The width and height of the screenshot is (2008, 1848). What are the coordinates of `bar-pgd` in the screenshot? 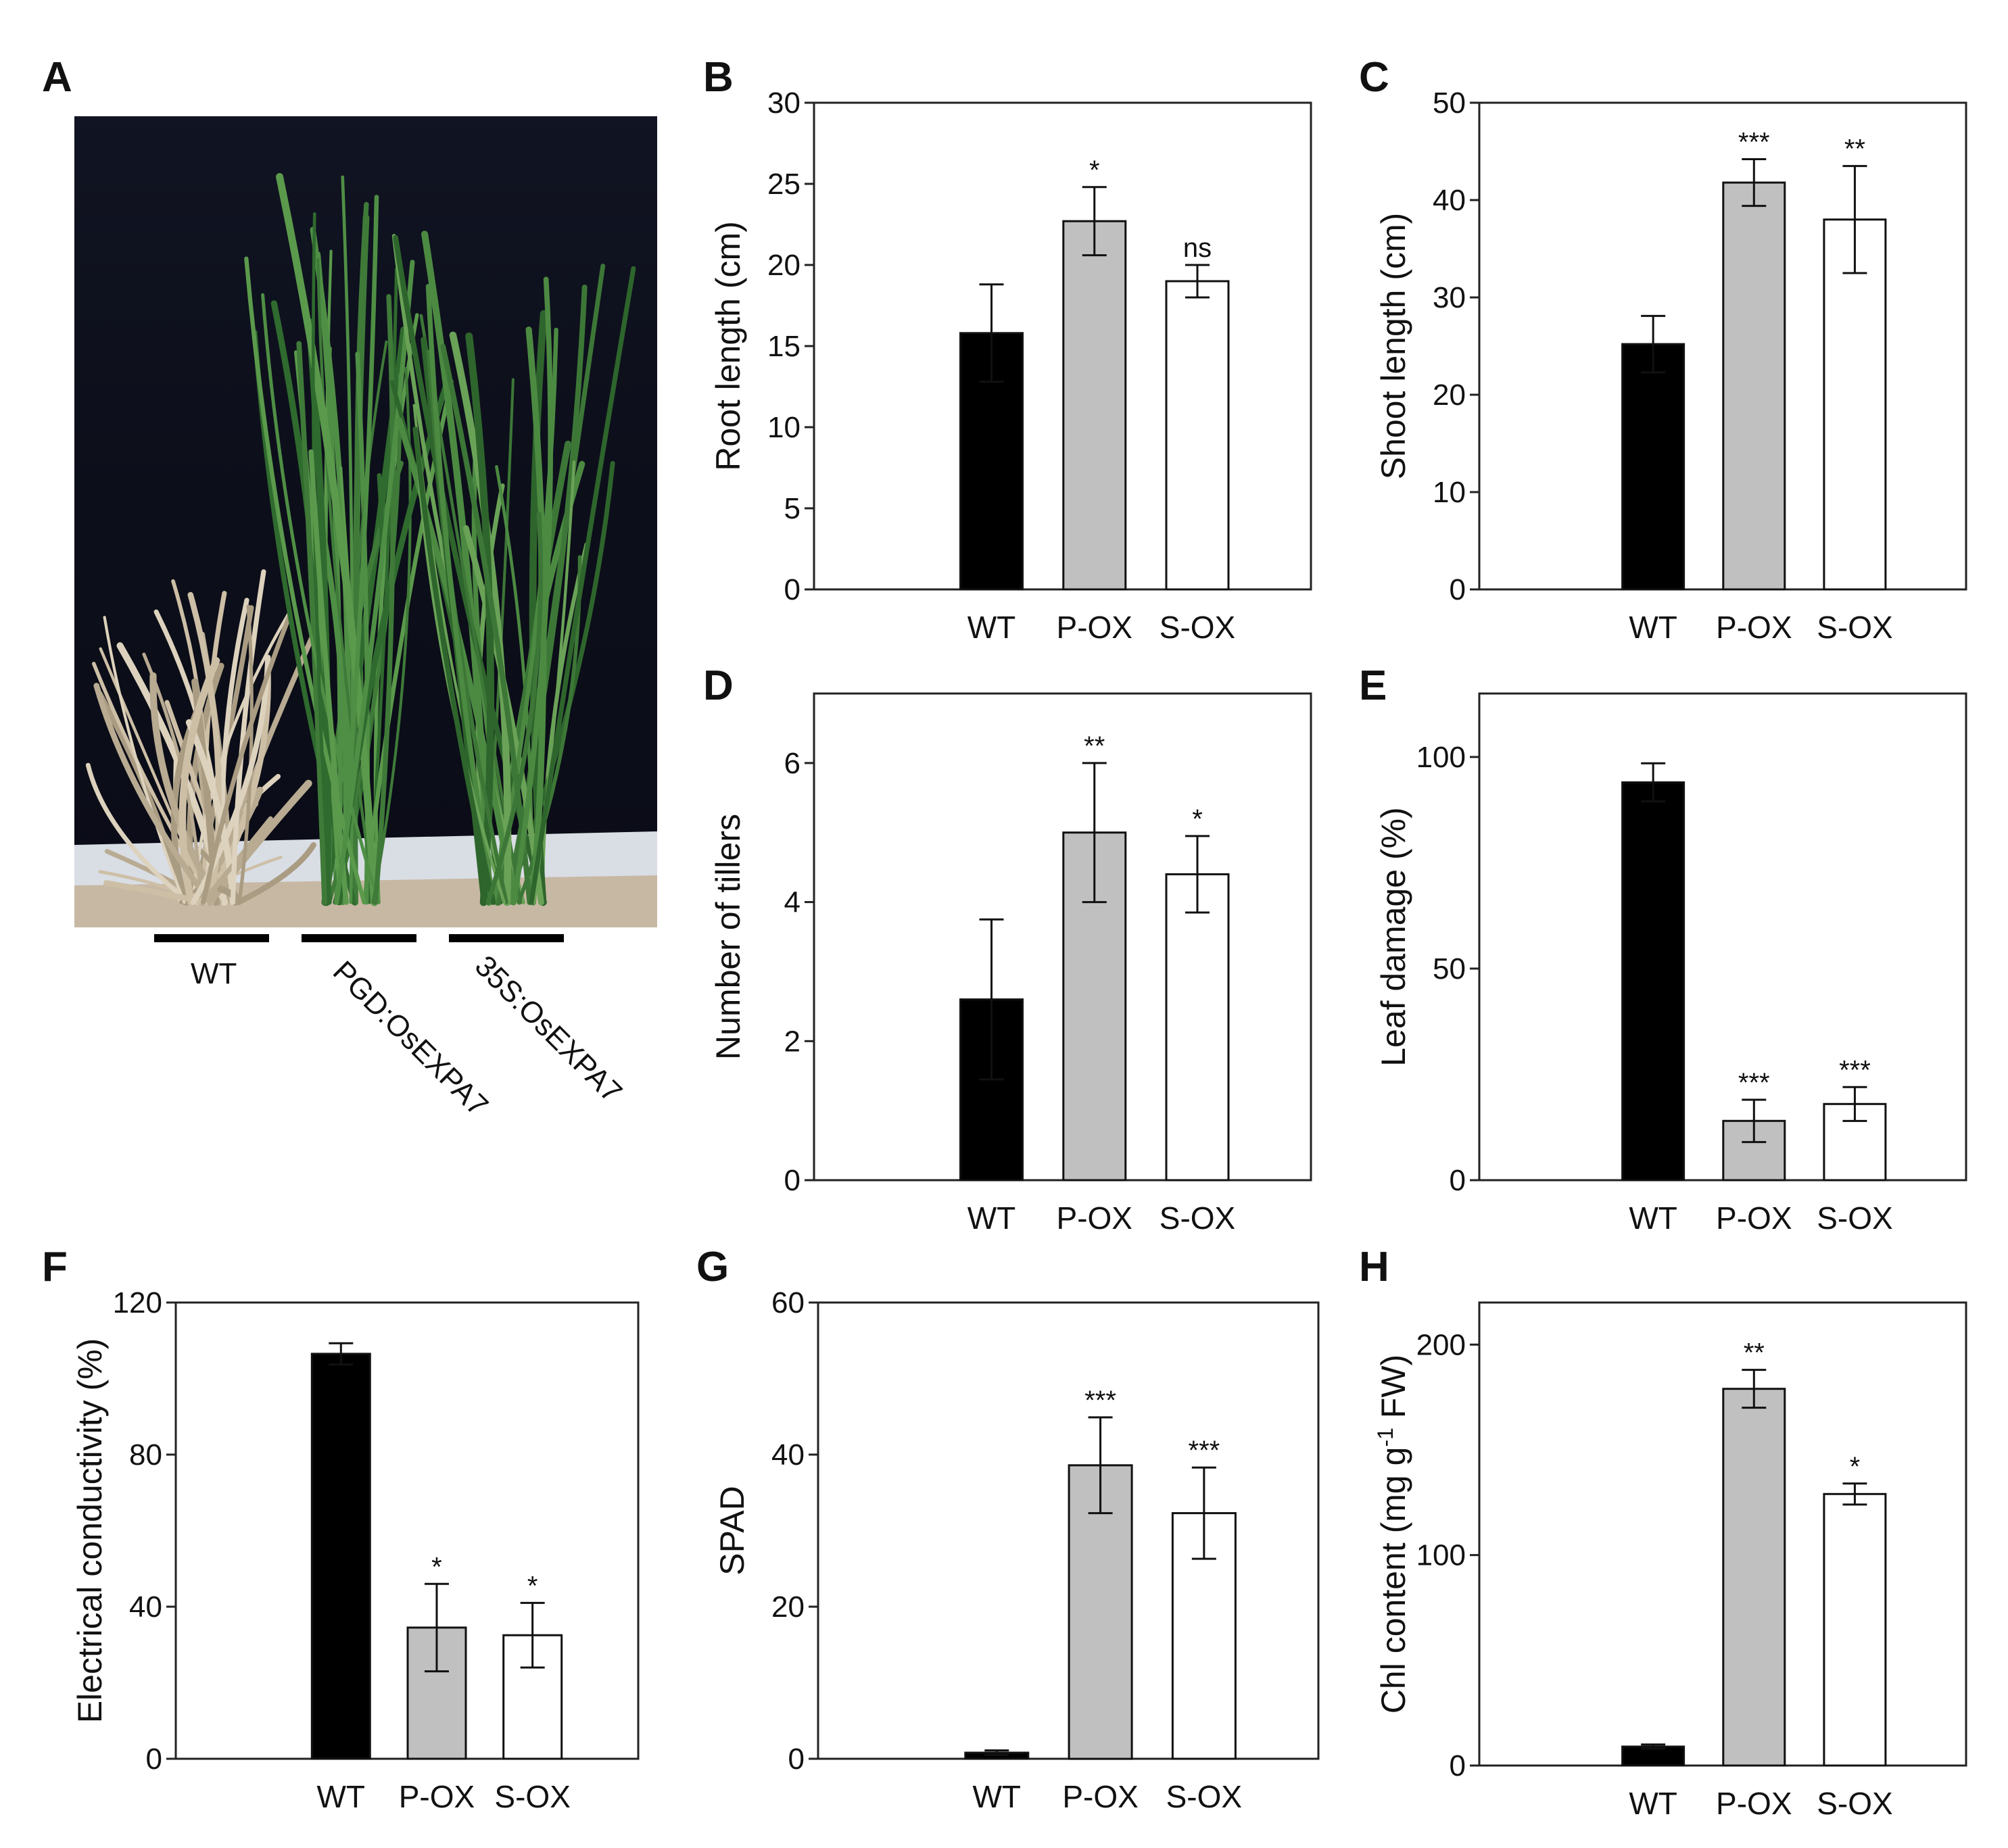 It's located at (359, 938).